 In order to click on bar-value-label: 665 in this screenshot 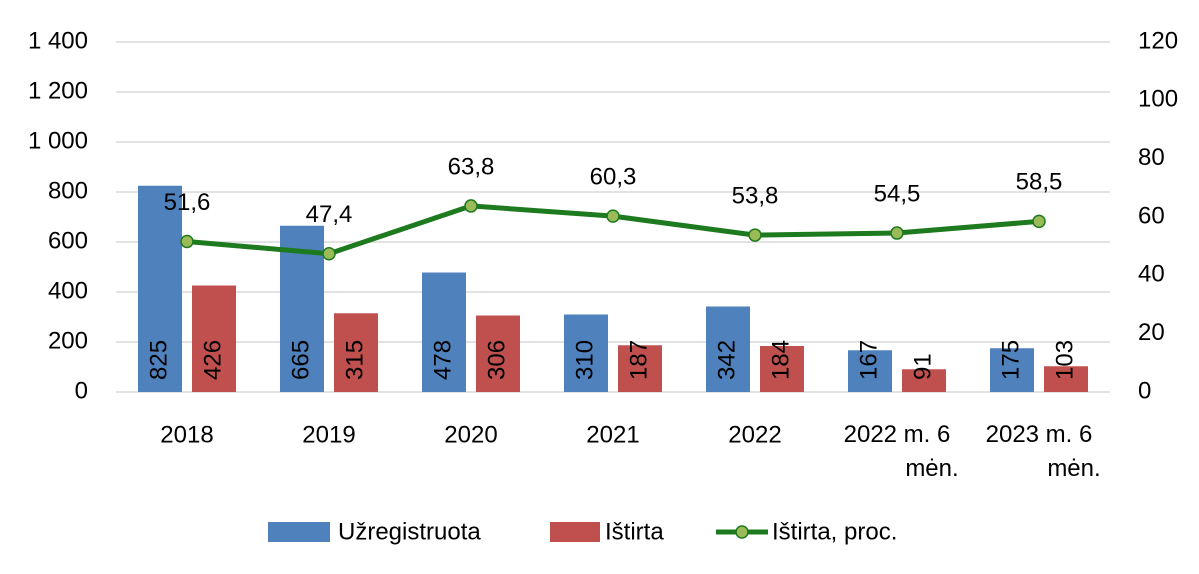, I will do `click(300, 360)`.